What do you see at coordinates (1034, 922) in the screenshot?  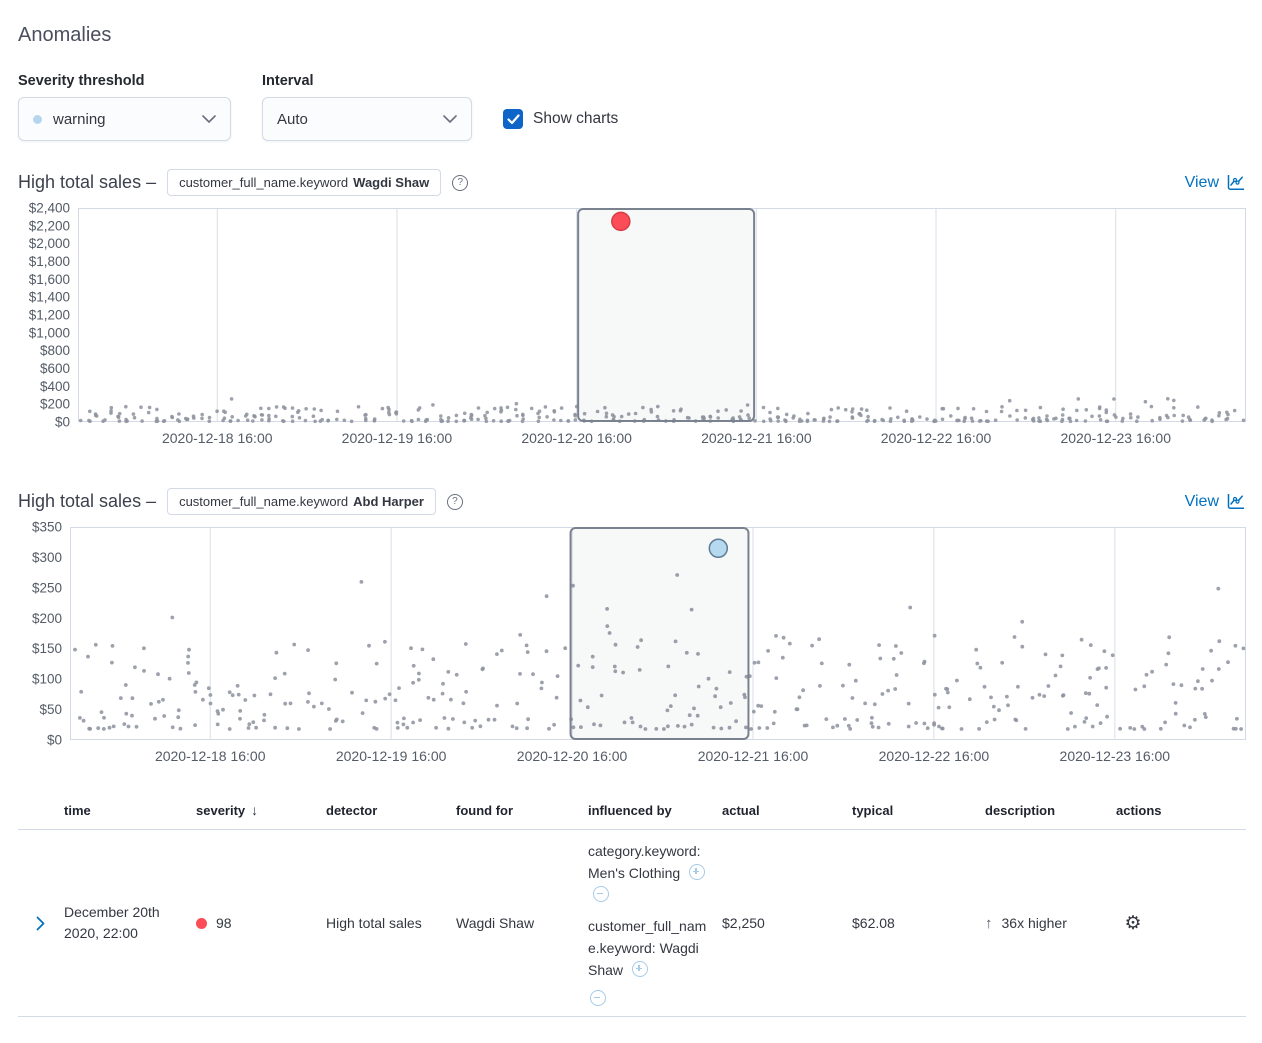 I see `description-text: 36x higher` at bounding box center [1034, 922].